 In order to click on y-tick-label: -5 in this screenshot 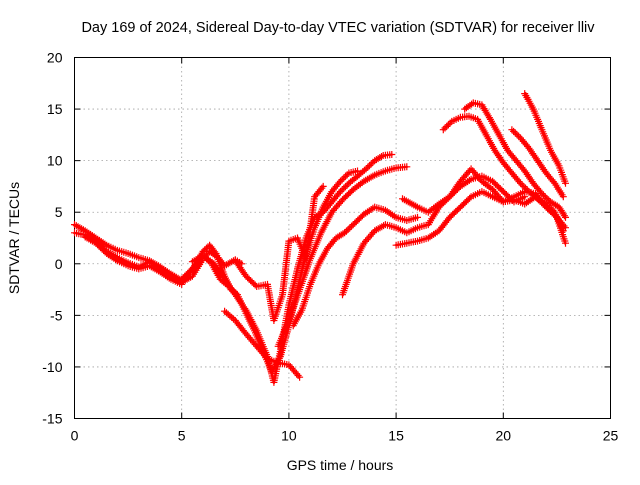, I will do `click(56, 315)`.